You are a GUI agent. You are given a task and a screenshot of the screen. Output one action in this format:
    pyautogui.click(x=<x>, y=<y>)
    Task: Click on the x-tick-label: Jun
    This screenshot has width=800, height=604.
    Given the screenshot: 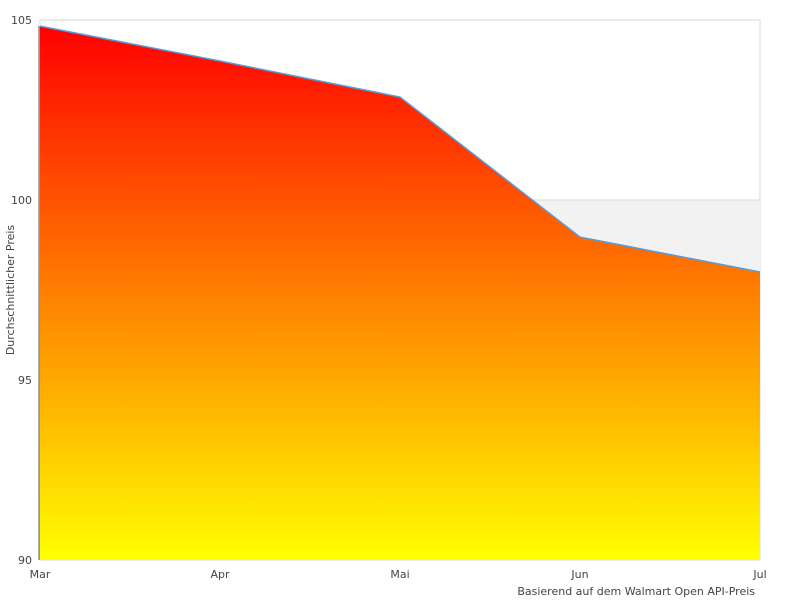 What is the action you would take?
    pyautogui.click(x=579, y=574)
    